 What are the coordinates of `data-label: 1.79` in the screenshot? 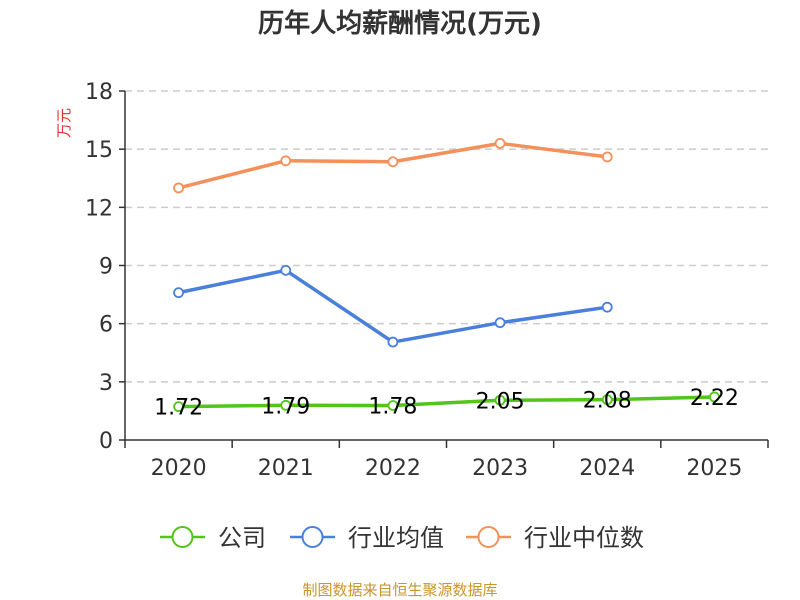 It's located at (285, 406).